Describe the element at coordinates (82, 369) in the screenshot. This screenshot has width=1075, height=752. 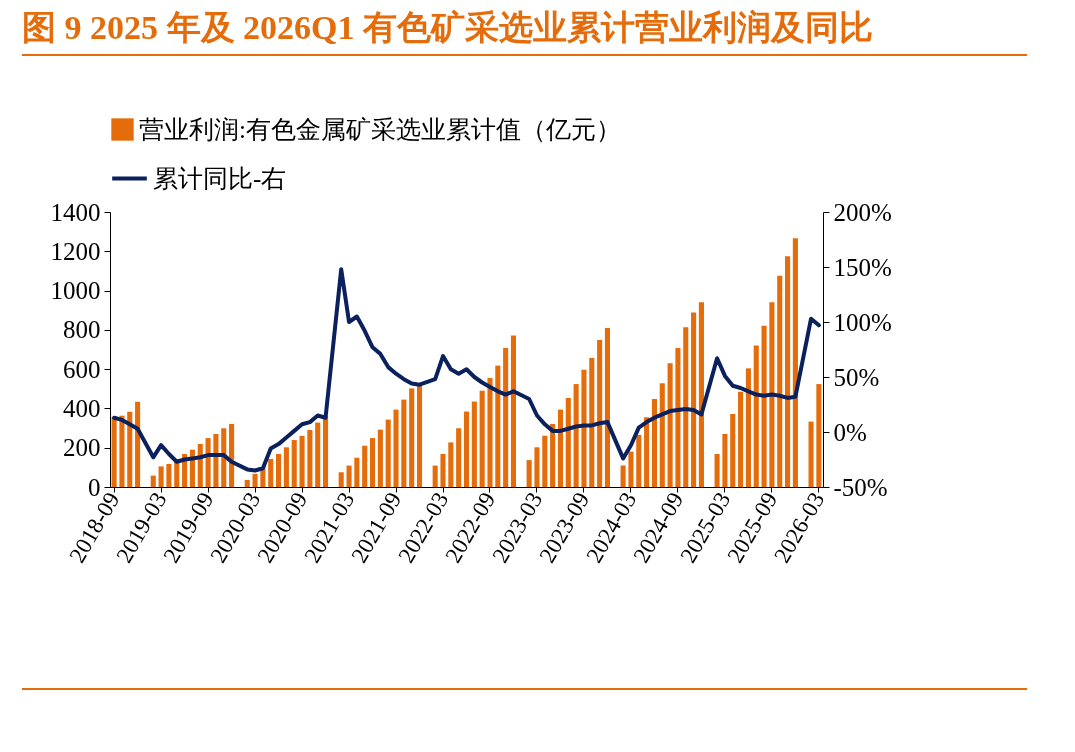
I see `y-tick-label: 600` at that location.